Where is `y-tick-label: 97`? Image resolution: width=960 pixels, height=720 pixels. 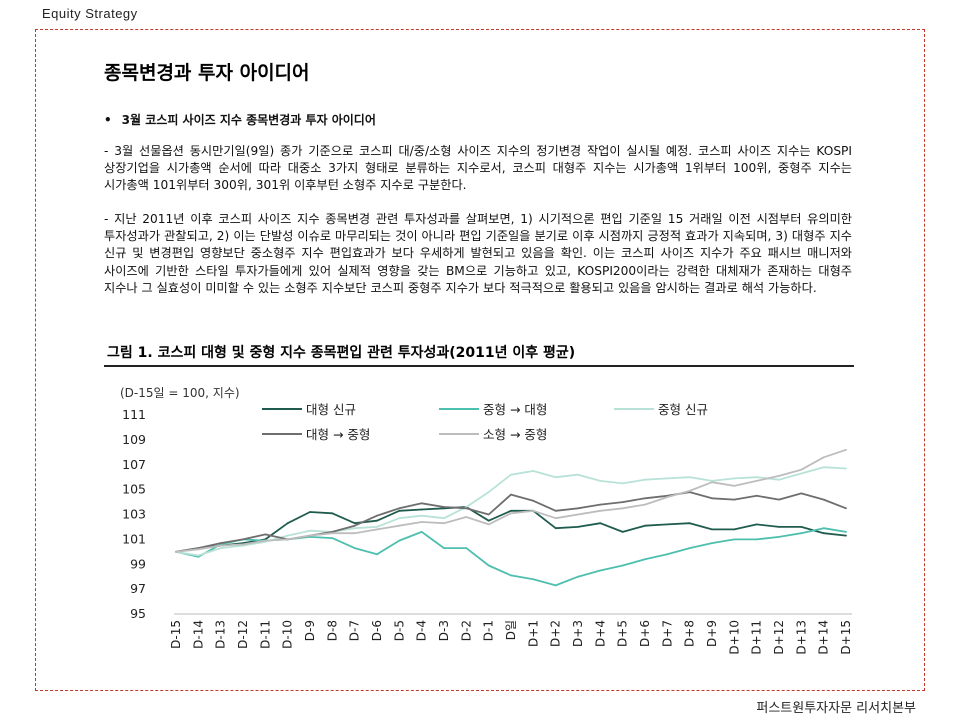
y-tick-label: 97 is located at coordinates (138, 588).